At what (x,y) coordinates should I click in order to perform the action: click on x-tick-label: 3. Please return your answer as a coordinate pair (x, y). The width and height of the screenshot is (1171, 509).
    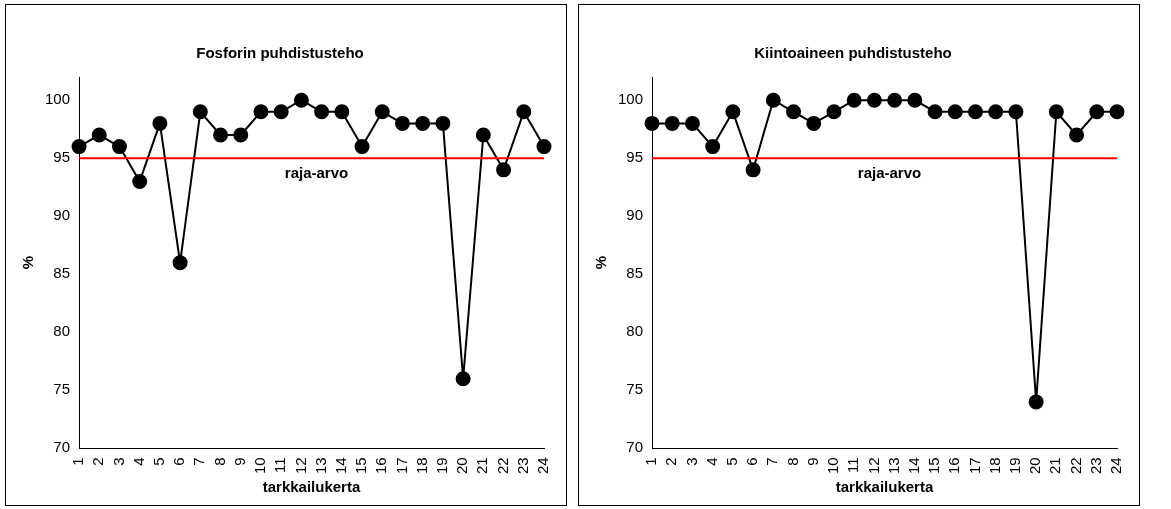
    Looking at the image, I should click on (691, 461).